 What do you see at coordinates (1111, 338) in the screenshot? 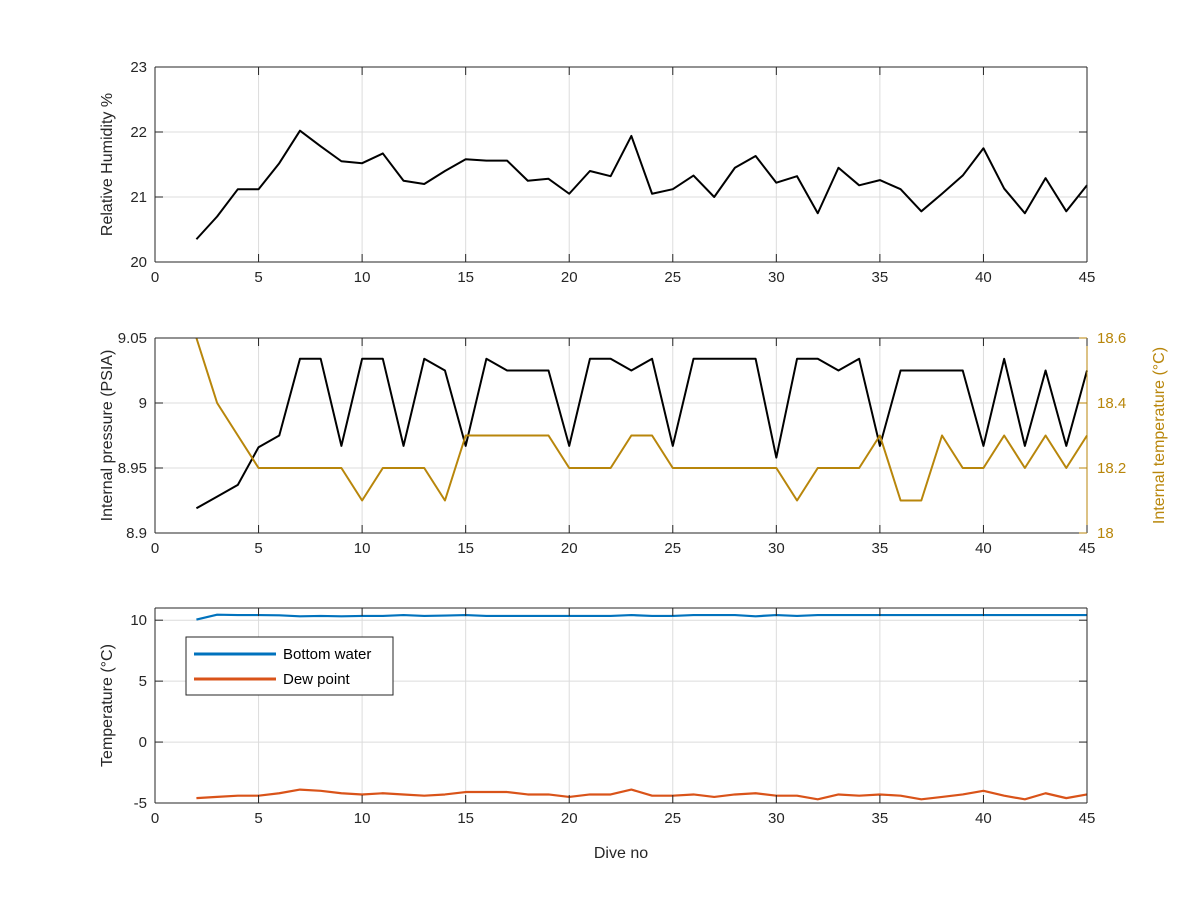
I see `y-right-tick-label: 18.6` at bounding box center [1111, 338].